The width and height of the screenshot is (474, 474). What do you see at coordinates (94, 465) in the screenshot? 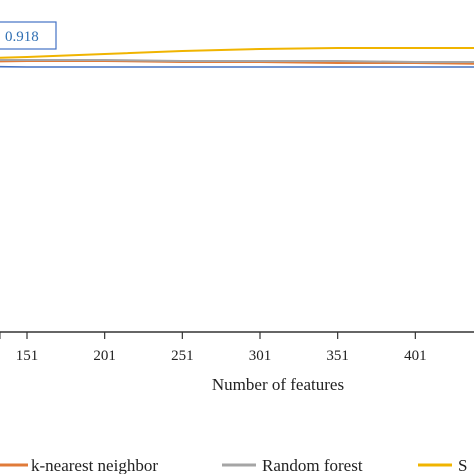
I see `legend-label-0: k-nearest neighbor` at bounding box center [94, 465].